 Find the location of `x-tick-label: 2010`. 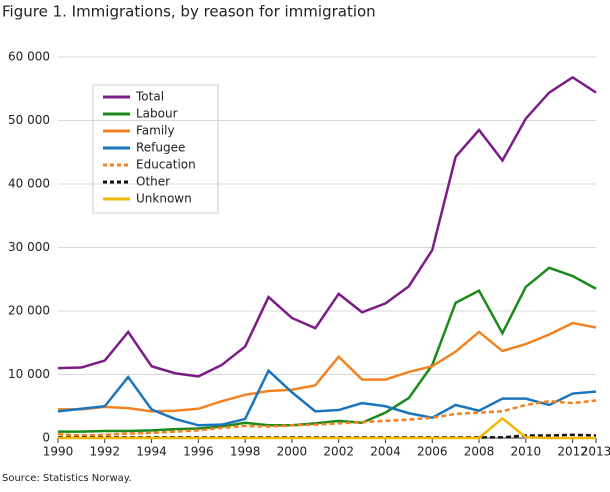

x-tick-label: 2010 is located at coordinates (526, 452).